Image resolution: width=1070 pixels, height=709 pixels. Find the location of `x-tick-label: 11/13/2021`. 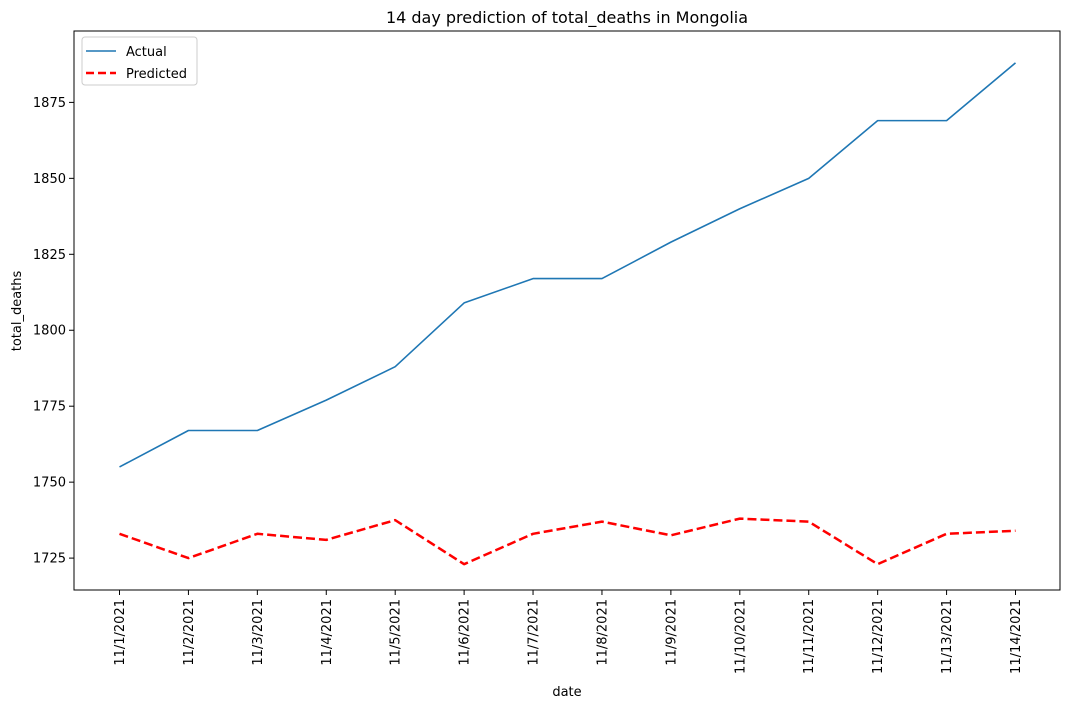

x-tick-label: 11/13/2021 is located at coordinates (947, 636).